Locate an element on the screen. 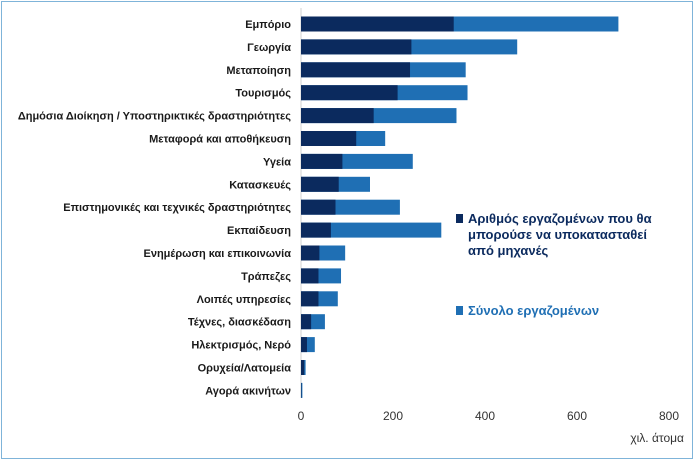 Image resolution: width=696 pixels, height=462 pixels. x-tick-label: 800 is located at coordinates (669, 416).